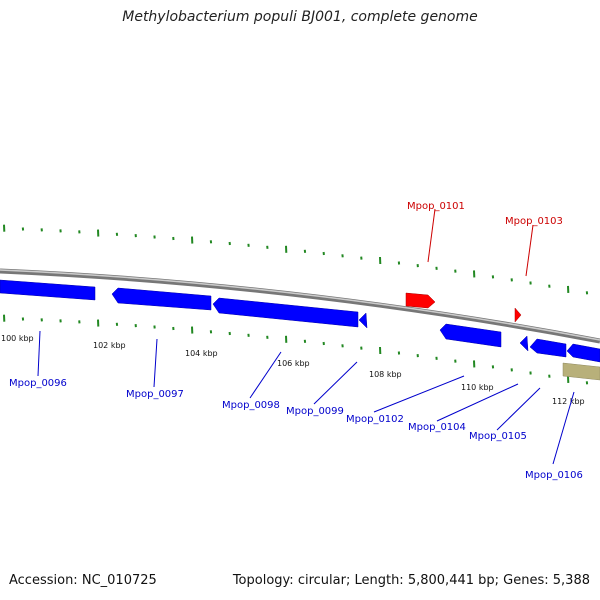  Describe the element at coordinates (38, 383) in the screenshot. I see `gene-label-mpop-0096: Mpop_0096` at that location.